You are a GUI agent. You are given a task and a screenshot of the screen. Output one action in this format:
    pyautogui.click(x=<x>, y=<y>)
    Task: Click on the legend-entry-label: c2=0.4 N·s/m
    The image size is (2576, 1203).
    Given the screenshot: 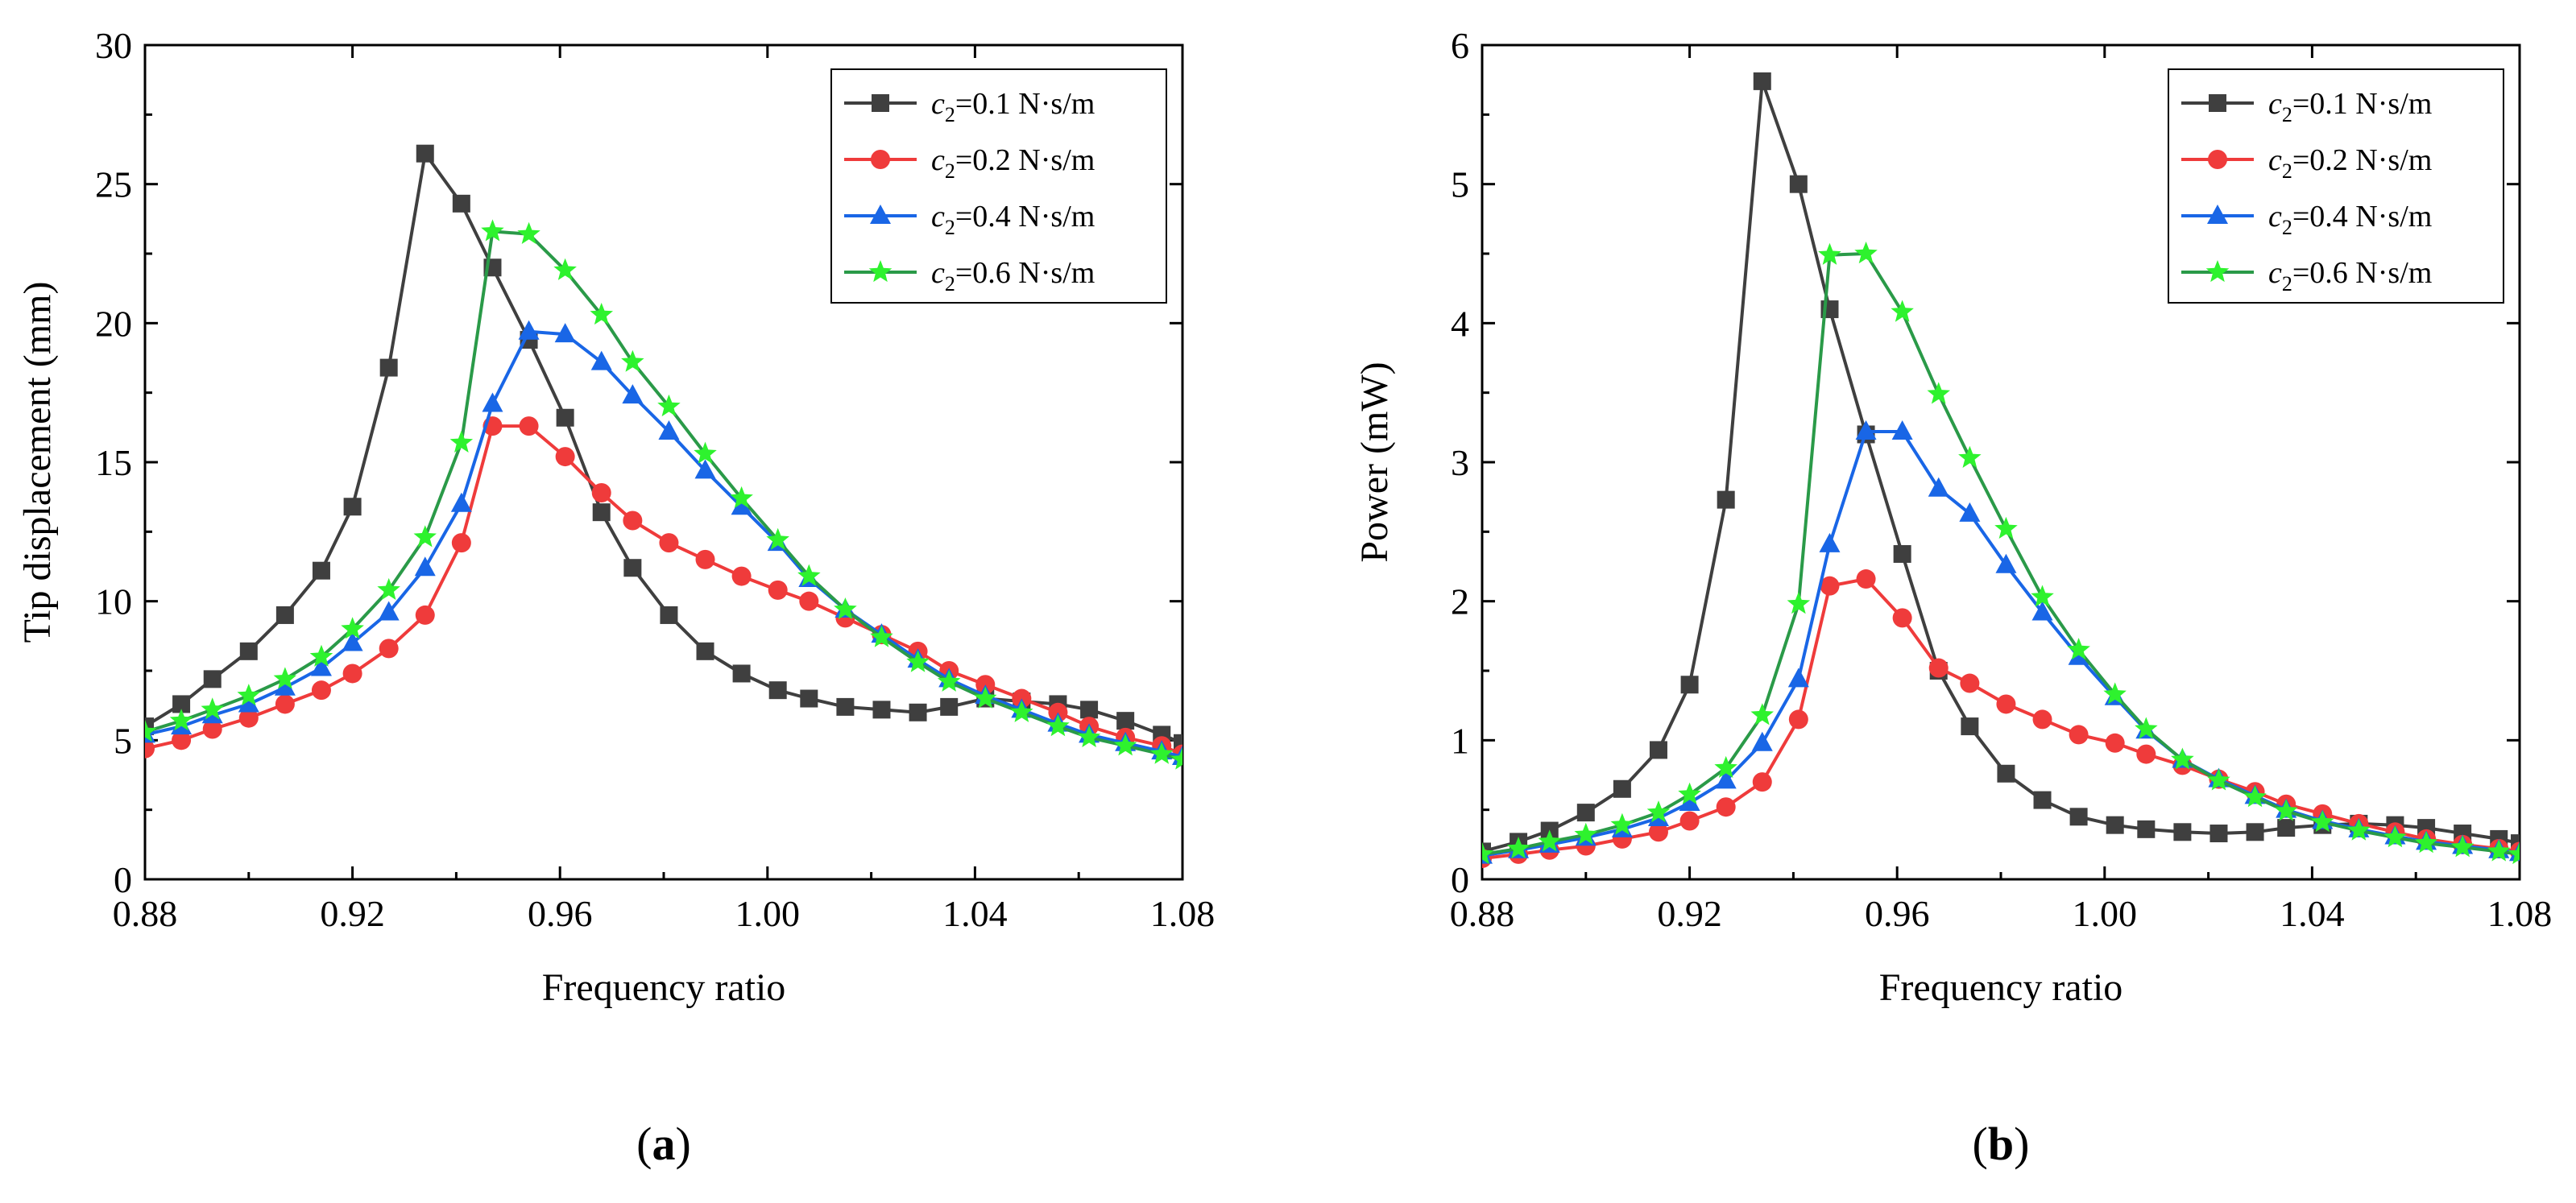 What is the action you would take?
    pyautogui.click(x=1013, y=219)
    